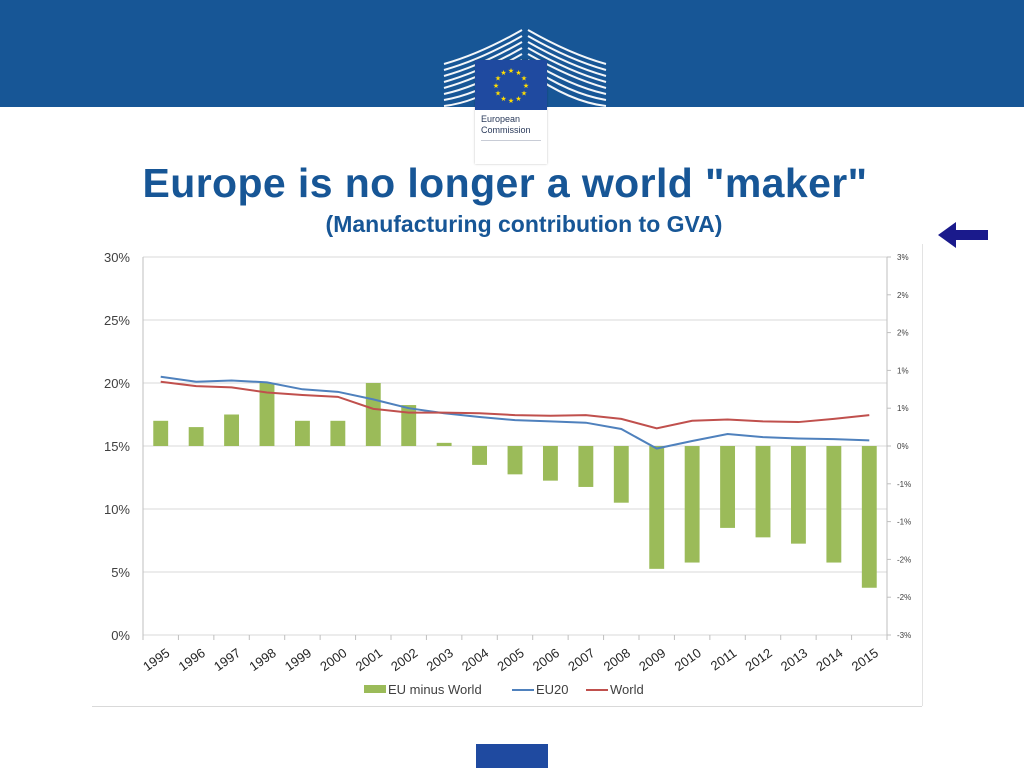 Image resolution: width=1024 pixels, height=768 pixels. Describe the element at coordinates (117, 509) in the screenshot. I see `left-axis-tick-label: 10%` at that location.